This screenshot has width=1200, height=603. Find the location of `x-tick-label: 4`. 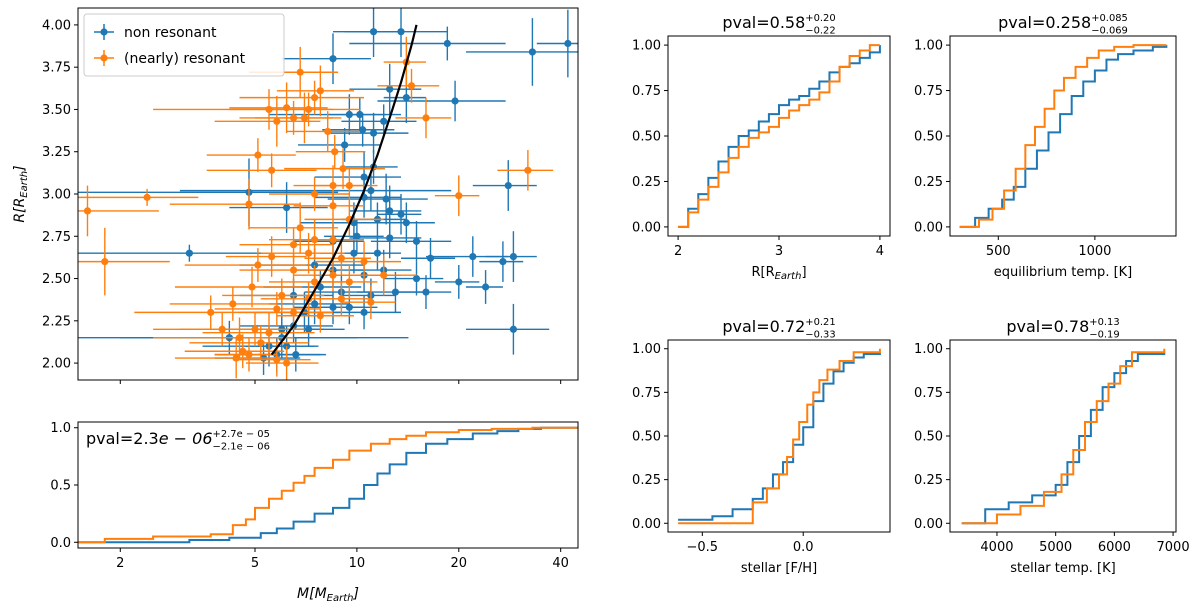

x-tick-label: 4 is located at coordinates (880, 251).